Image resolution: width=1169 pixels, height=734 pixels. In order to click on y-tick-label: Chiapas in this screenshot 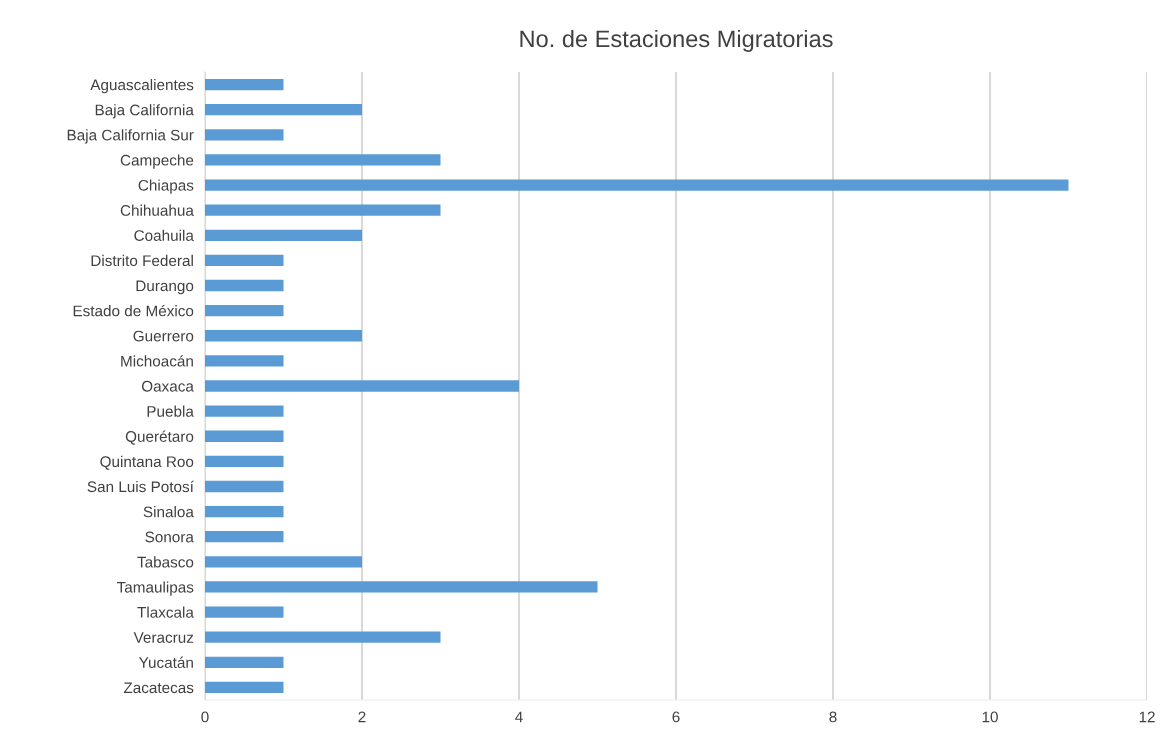, I will do `click(166, 186)`.